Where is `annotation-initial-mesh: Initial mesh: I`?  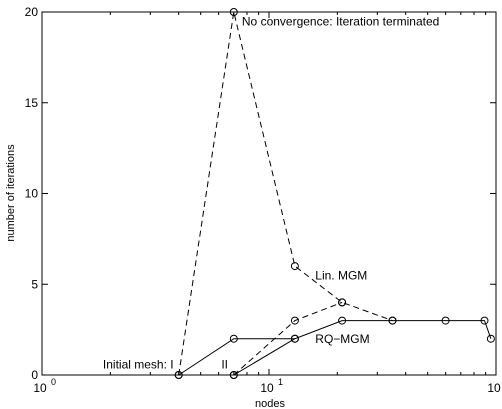 annotation-initial-mesh: Initial mesh: I is located at coordinates (138, 365).